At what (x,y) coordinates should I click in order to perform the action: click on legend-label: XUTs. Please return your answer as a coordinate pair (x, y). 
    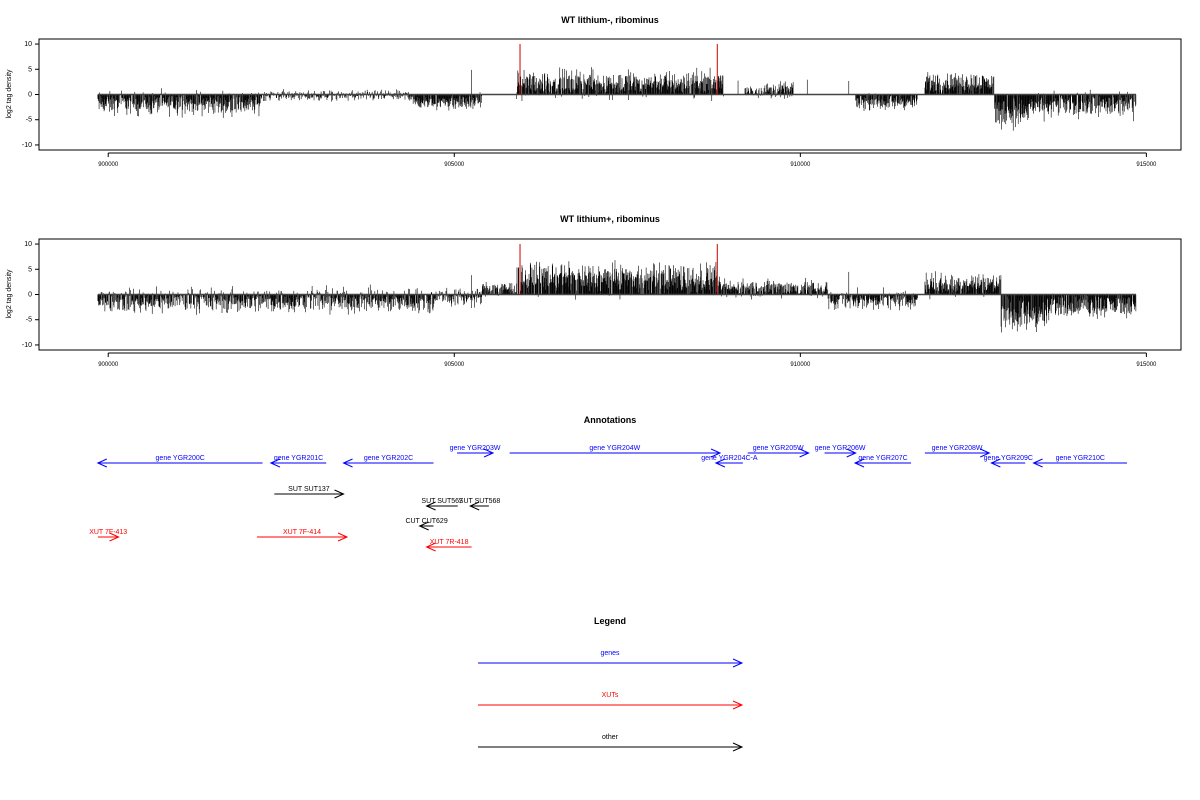
    Looking at the image, I should click on (610, 695).